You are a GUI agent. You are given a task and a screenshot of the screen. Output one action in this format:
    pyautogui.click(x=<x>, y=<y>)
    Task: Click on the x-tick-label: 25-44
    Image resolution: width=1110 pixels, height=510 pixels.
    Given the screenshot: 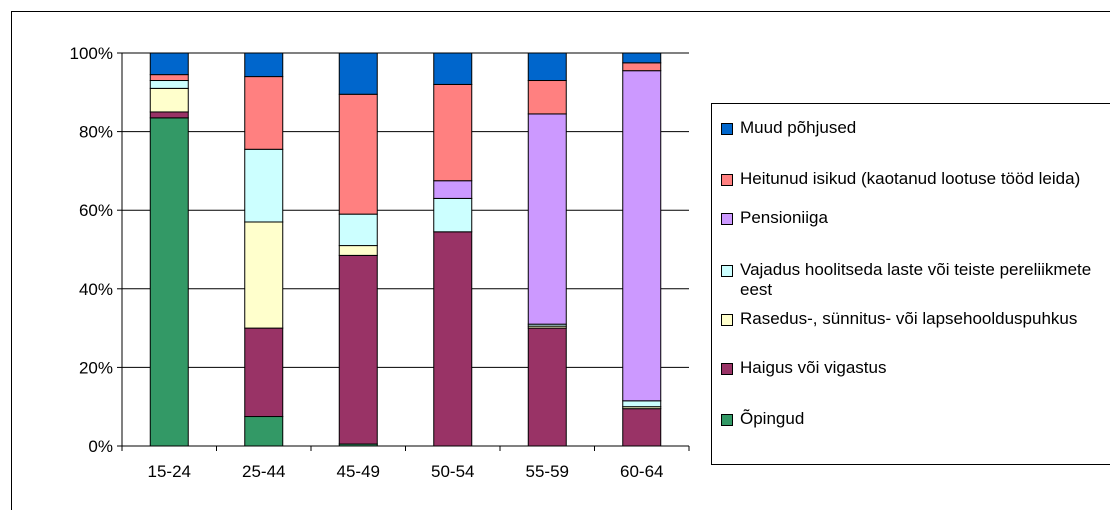 What is the action you would take?
    pyautogui.click(x=263, y=471)
    